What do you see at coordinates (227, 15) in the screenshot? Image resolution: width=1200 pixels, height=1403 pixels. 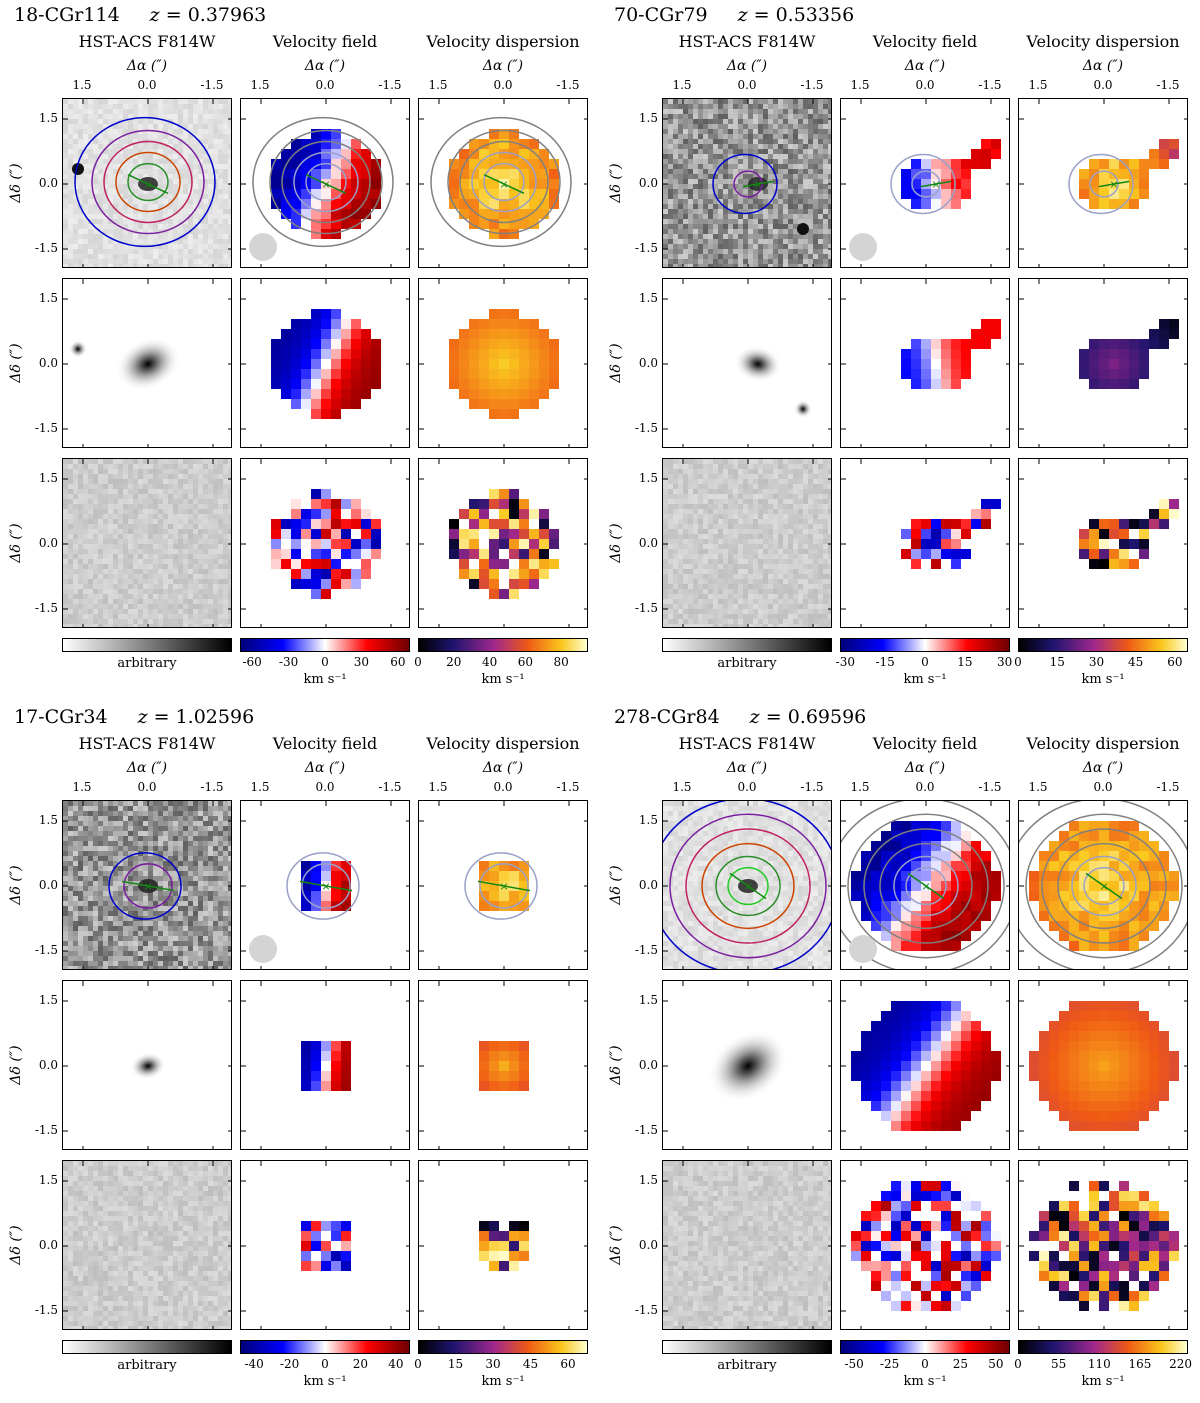 I see `redshift-value: 0.37963` at bounding box center [227, 15].